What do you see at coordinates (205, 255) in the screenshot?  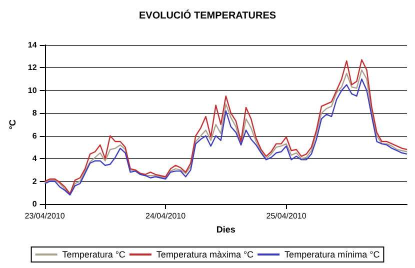 I see `legend-label: Temperatura màxima °C` at bounding box center [205, 255].